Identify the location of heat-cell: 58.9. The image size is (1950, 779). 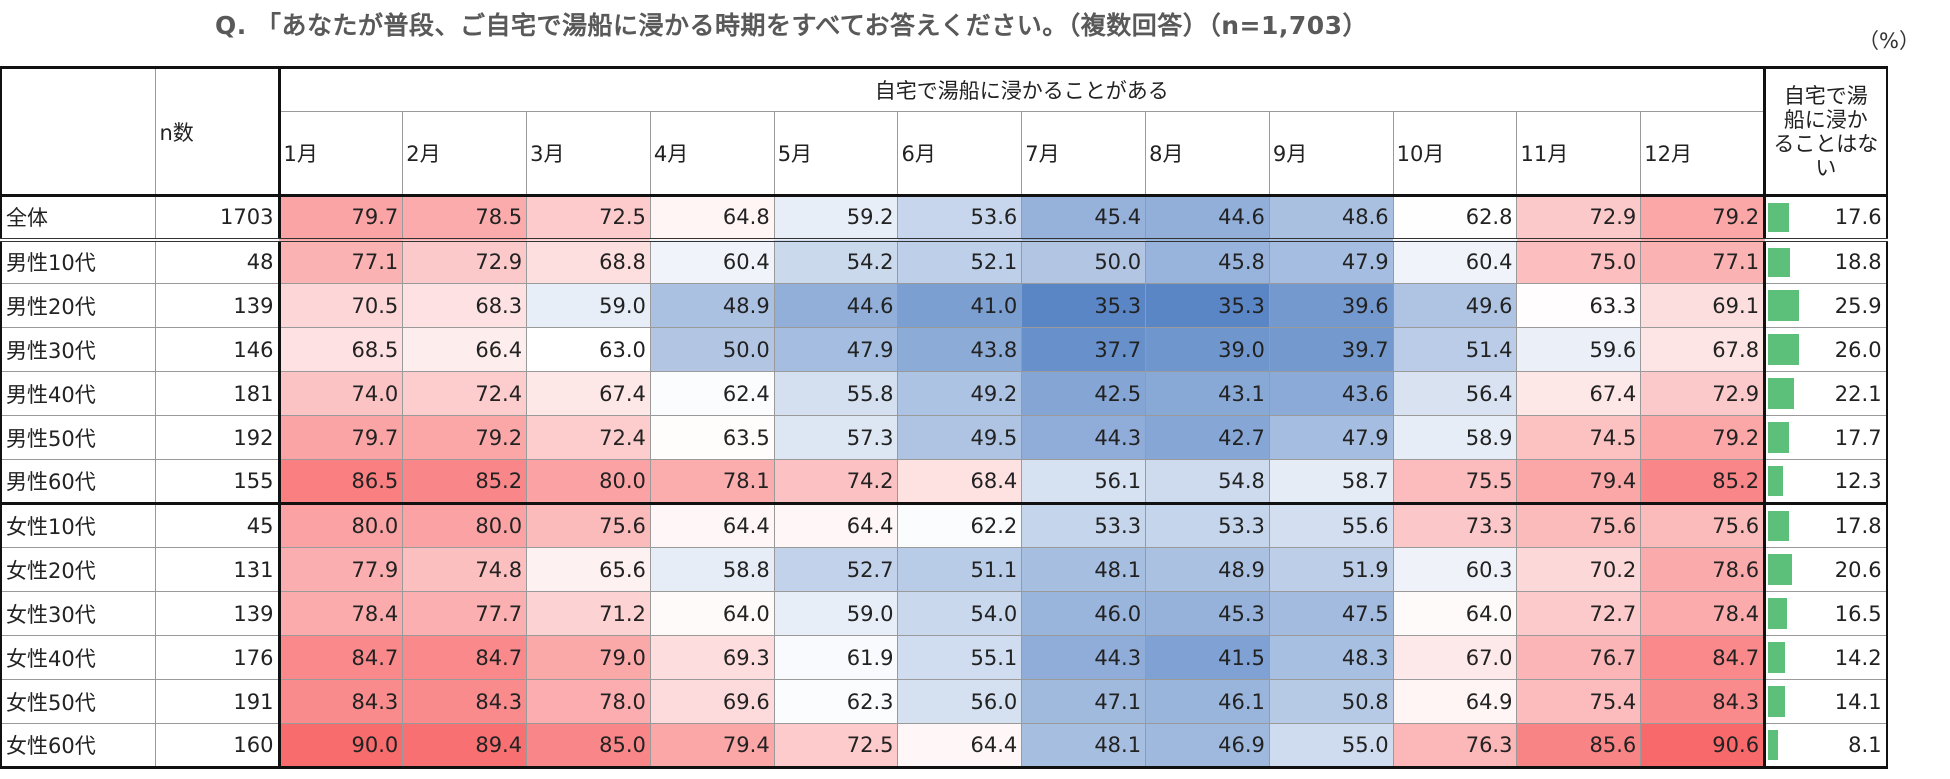
(1455, 437).